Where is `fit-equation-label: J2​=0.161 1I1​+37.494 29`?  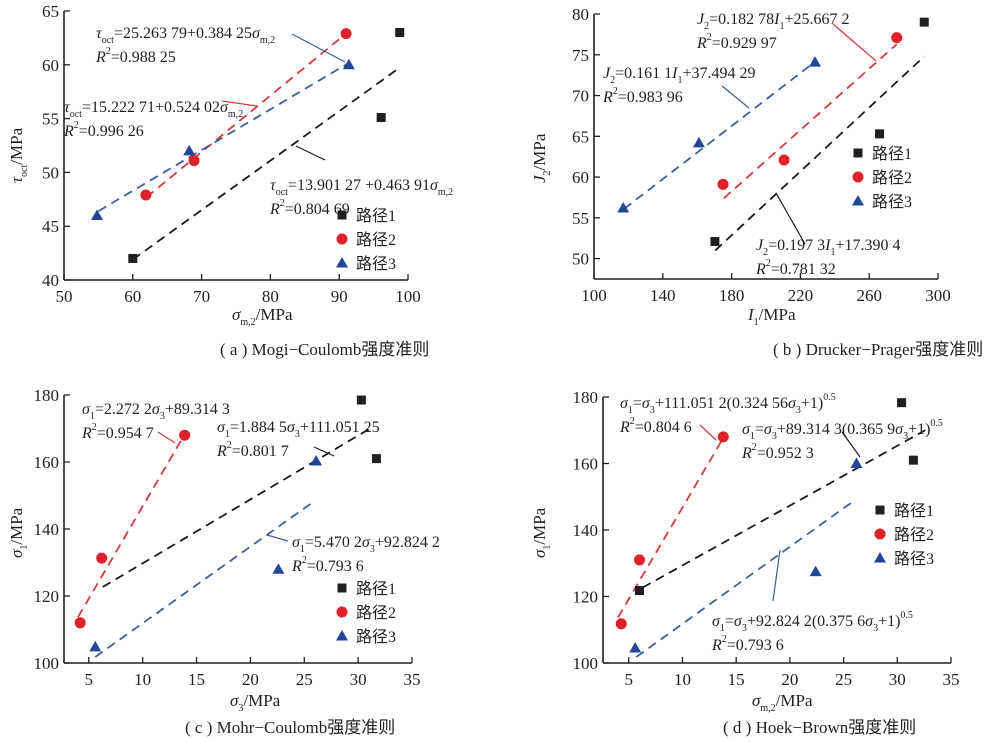 fit-equation-label: J2​=0.161 1I1​+37.494 29 is located at coordinates (679, 75).